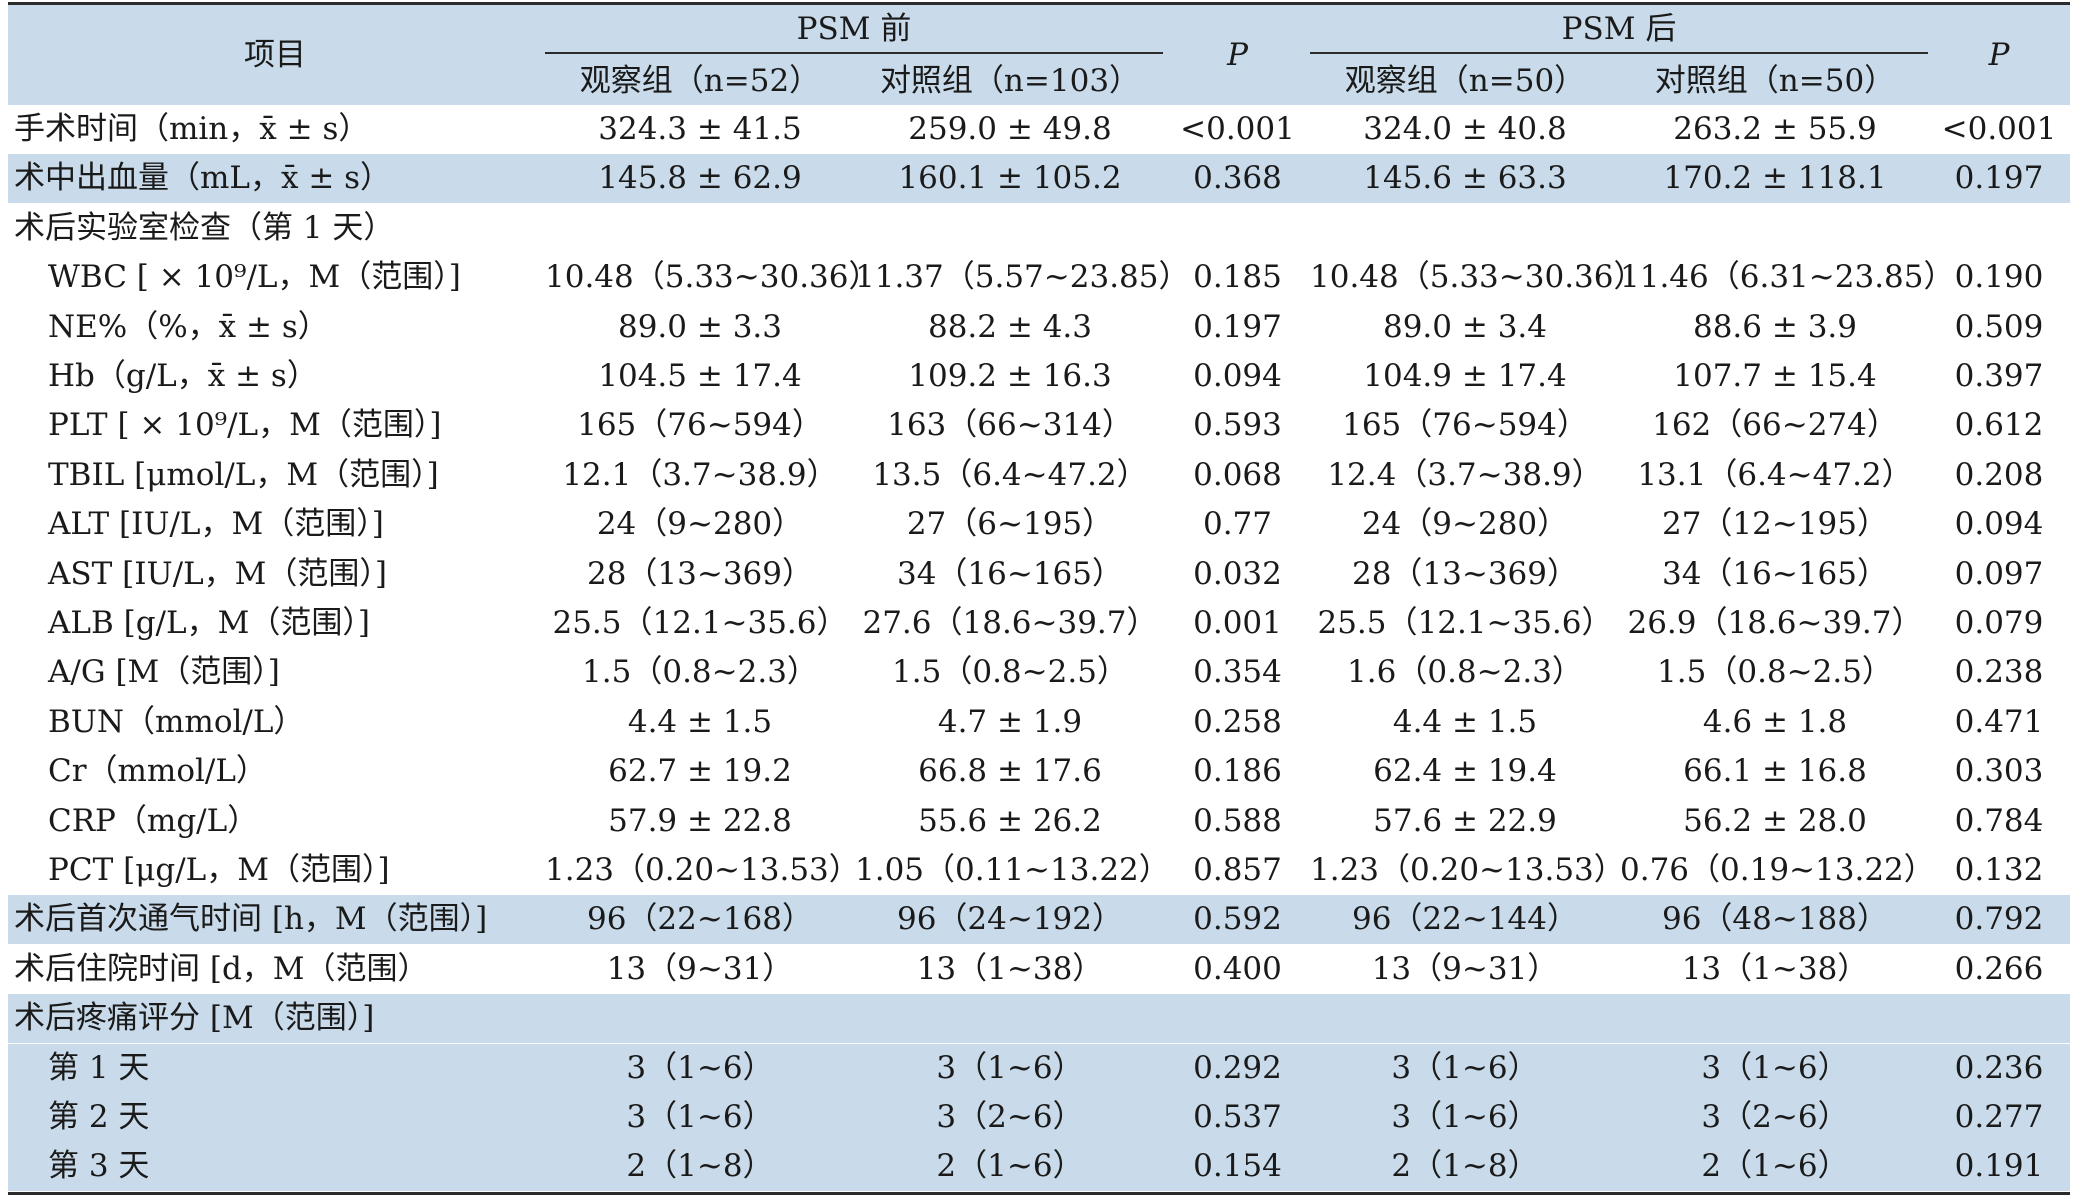 Image resolution: width=2078 pixels, height=1199 pixels. What do you see at coordinates (1009, 327) in the screenshot?
I see `table-cell: 88.2 ± 4.3` at bounding box center [1009, 327].